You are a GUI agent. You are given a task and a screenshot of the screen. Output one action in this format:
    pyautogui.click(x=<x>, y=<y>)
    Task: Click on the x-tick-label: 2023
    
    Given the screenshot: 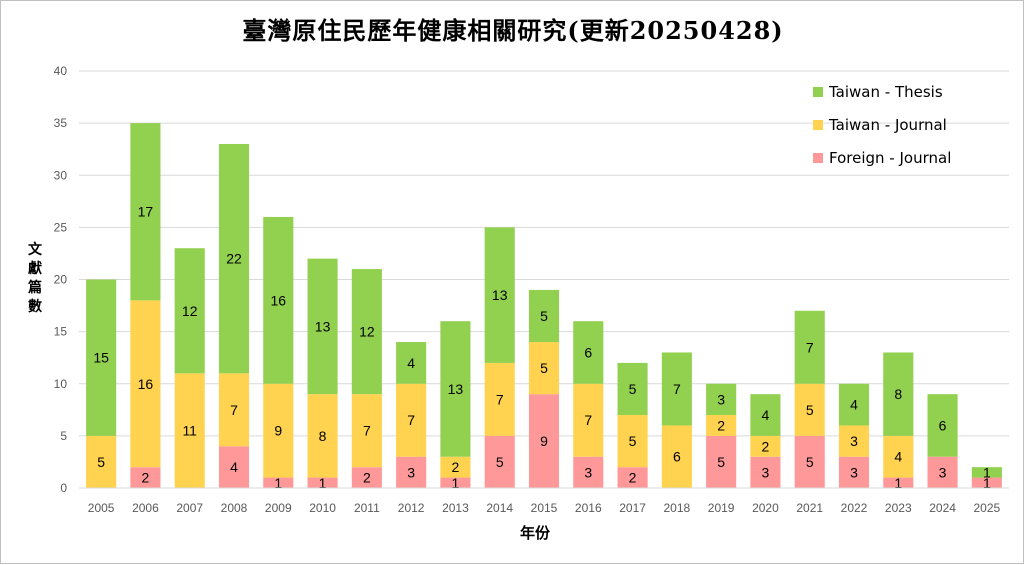 What is the action you would take?
    pyautogui.click(x=898, y=508)
    